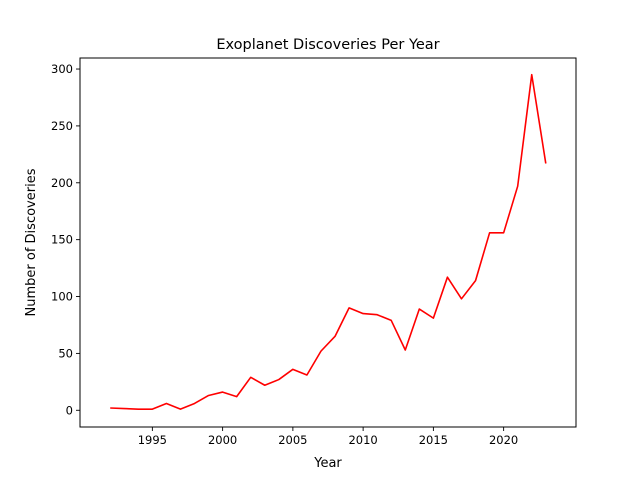 The image size is (640, 480). Describe the element at coordinates (62, 69) in the screenshot. I see `y-tick-label: 300` at that location.